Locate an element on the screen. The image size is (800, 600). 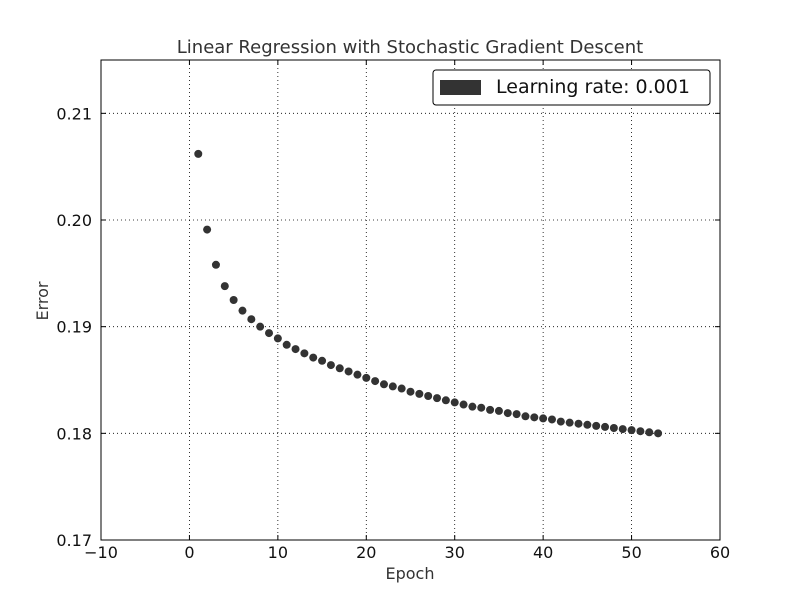
y-axis-label: Error is located at coordinates (42, 300).